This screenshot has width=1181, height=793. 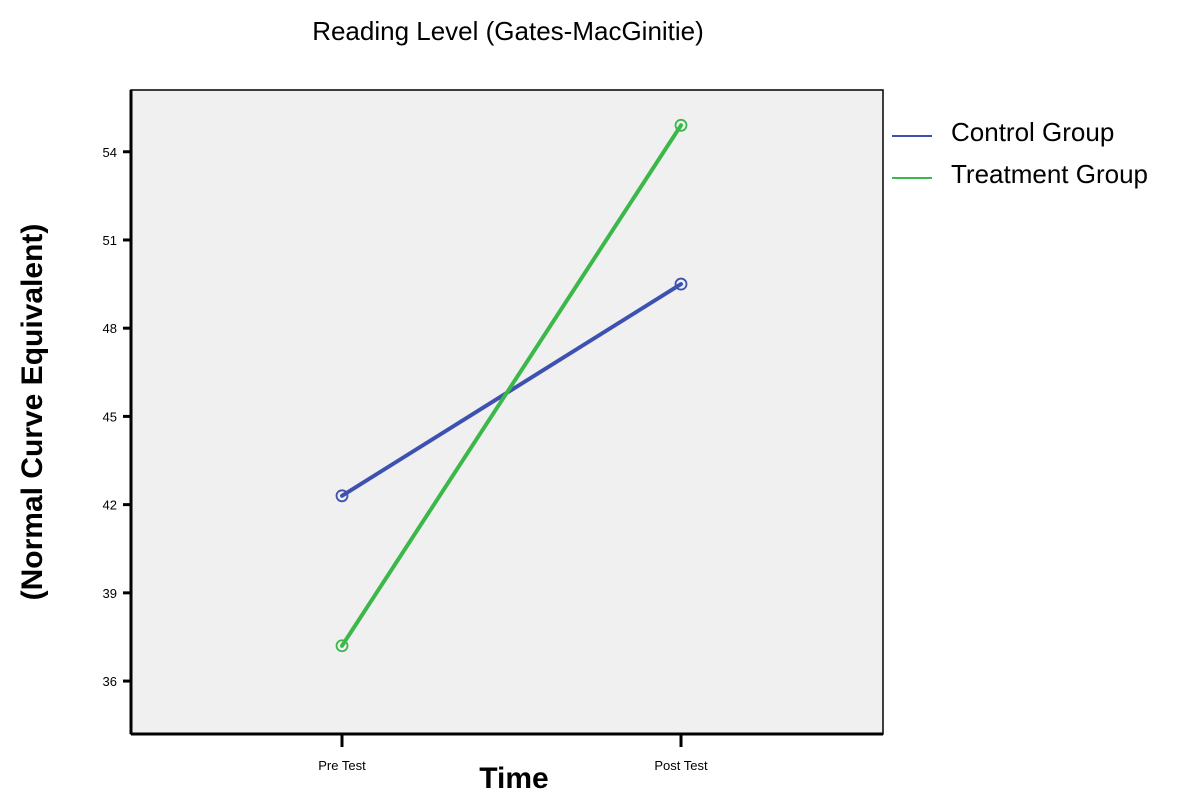 I want to click on x-axis-ticks: Pre Test Post Test, so click(x=513, y=753).